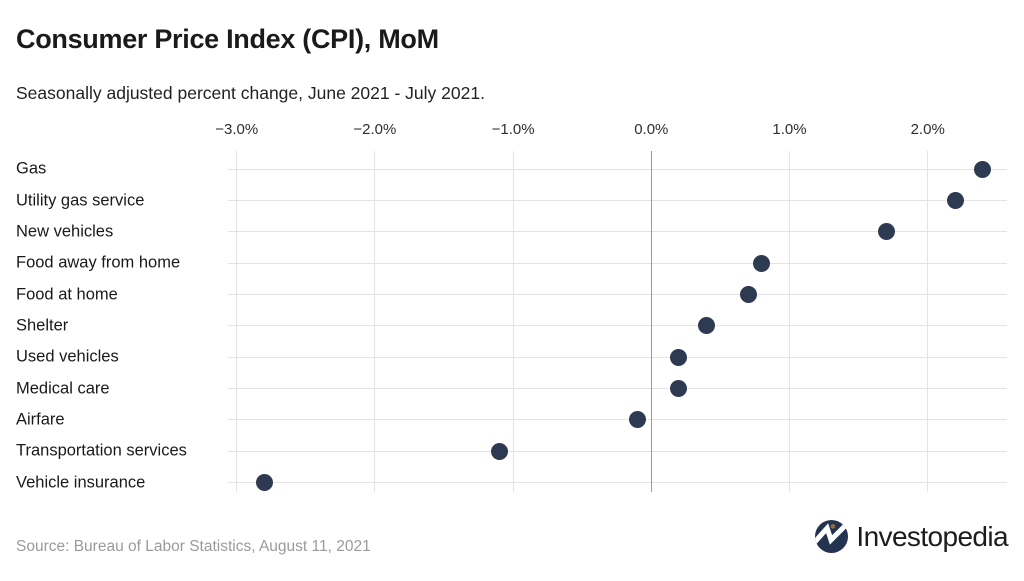 Image resolution: width=1024 pixels, height=581 pixels. I want to click on data-point-gas, so click(983, 169).